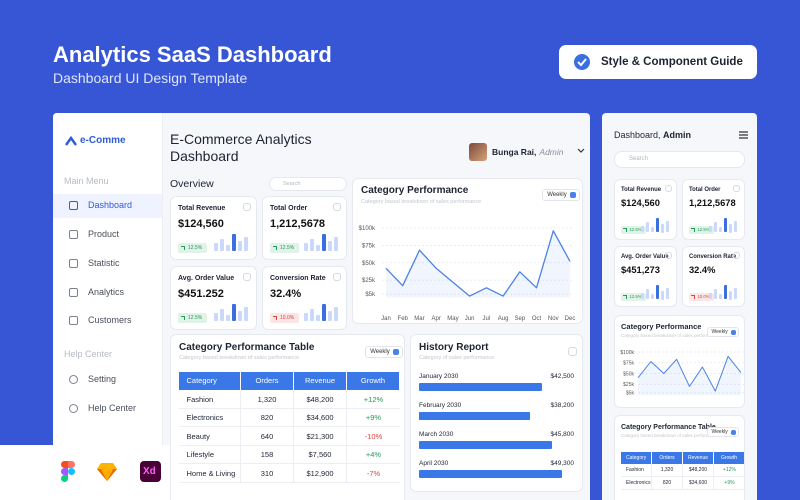  What do you see at coordinates (570, 319) in the screenshot?
I see `x-tick-label: Dec` at bounding box center [570, 319].